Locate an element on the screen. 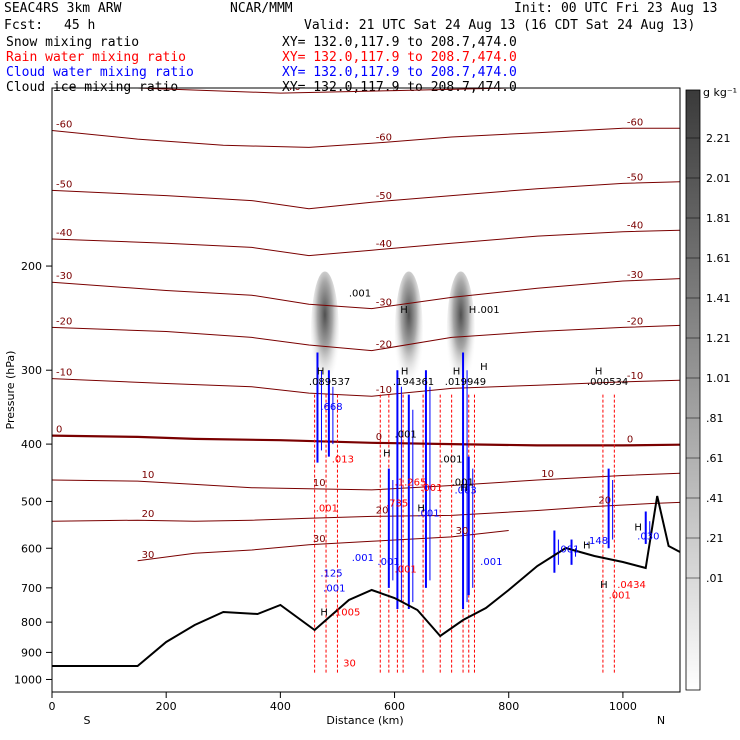 The height and width of the screenshot is (740, 740). cloud-water-label: .148 is located at coordinates (597, 541).